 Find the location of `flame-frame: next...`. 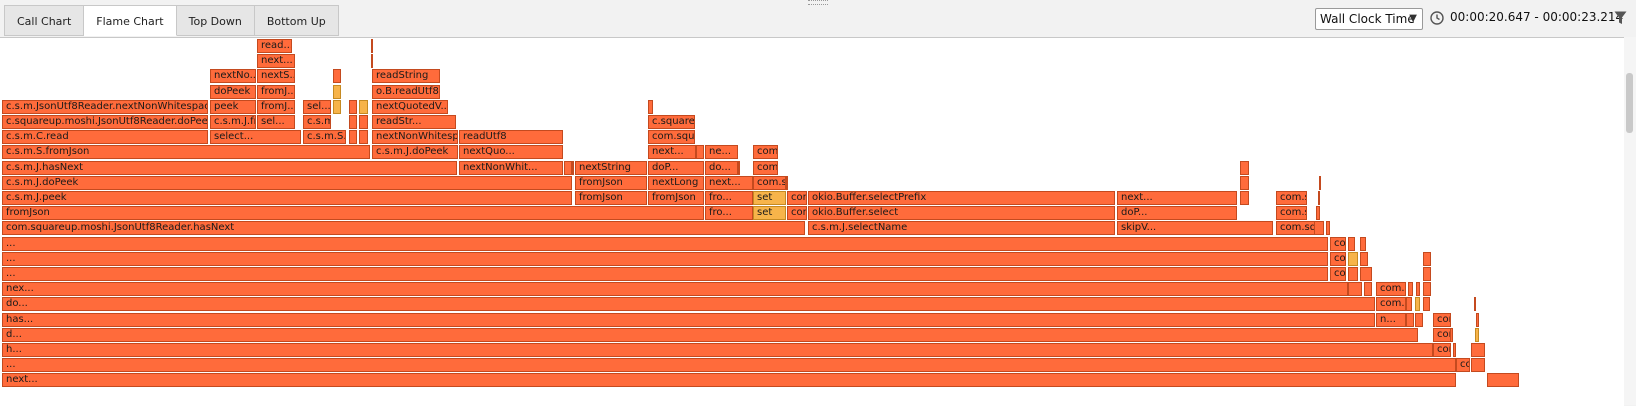

flame-frame: next... is located at coordinates (1177, 198).